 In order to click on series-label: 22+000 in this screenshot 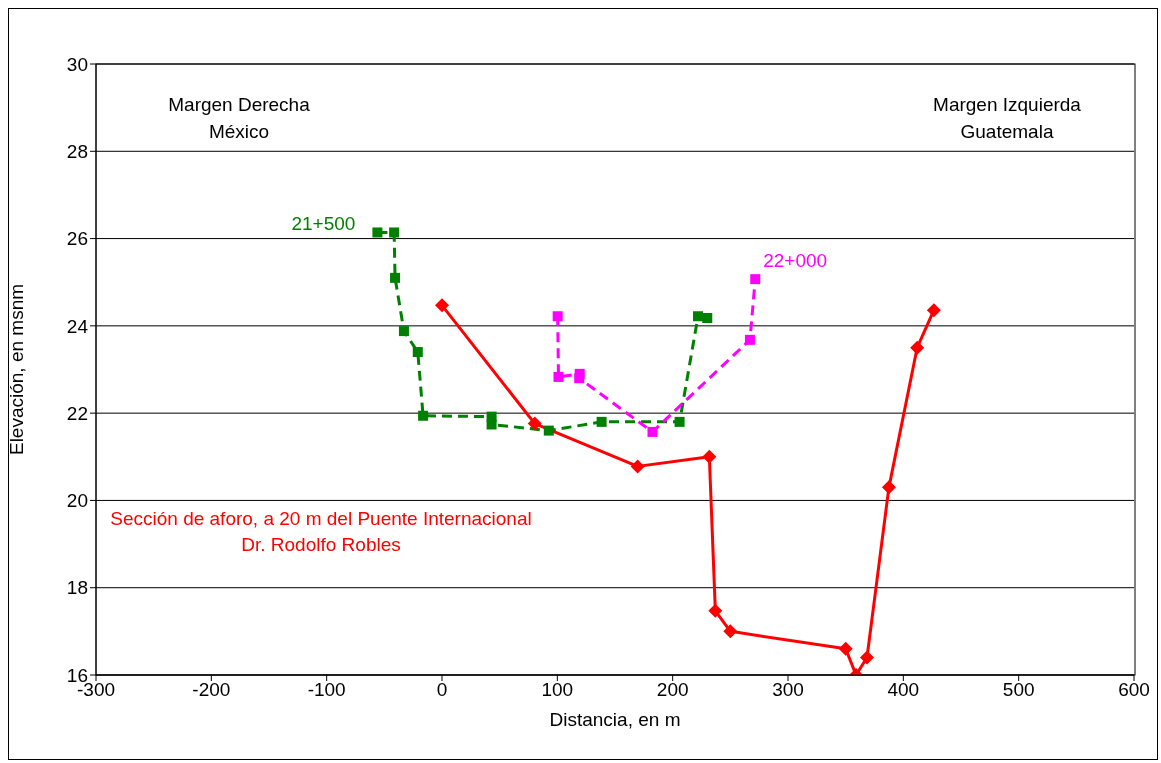, I will do `click(795, 261)`.